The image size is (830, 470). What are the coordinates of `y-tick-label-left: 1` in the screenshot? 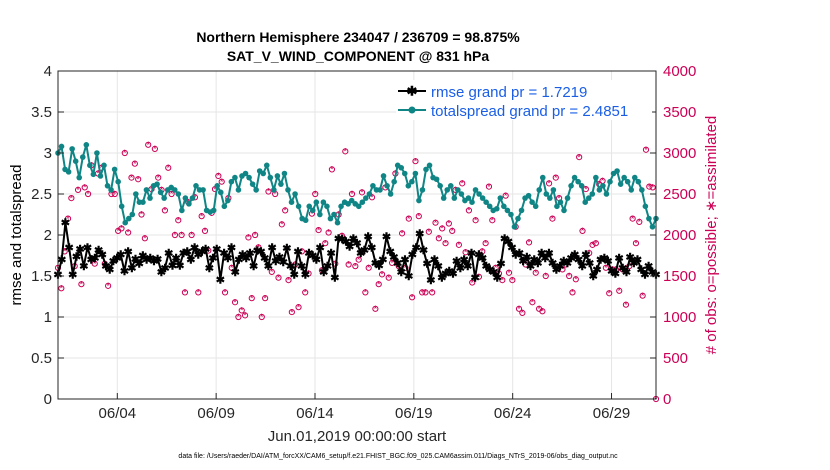 It's located at (48, 317).